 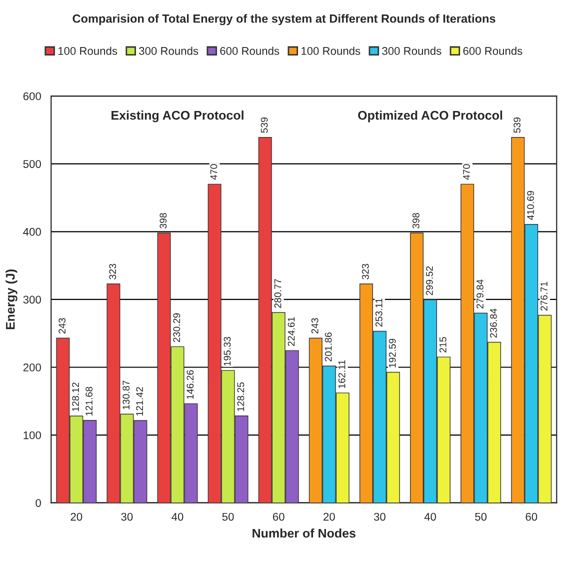 I want to click on data-label: 128.25, so click(x=240, y=396).